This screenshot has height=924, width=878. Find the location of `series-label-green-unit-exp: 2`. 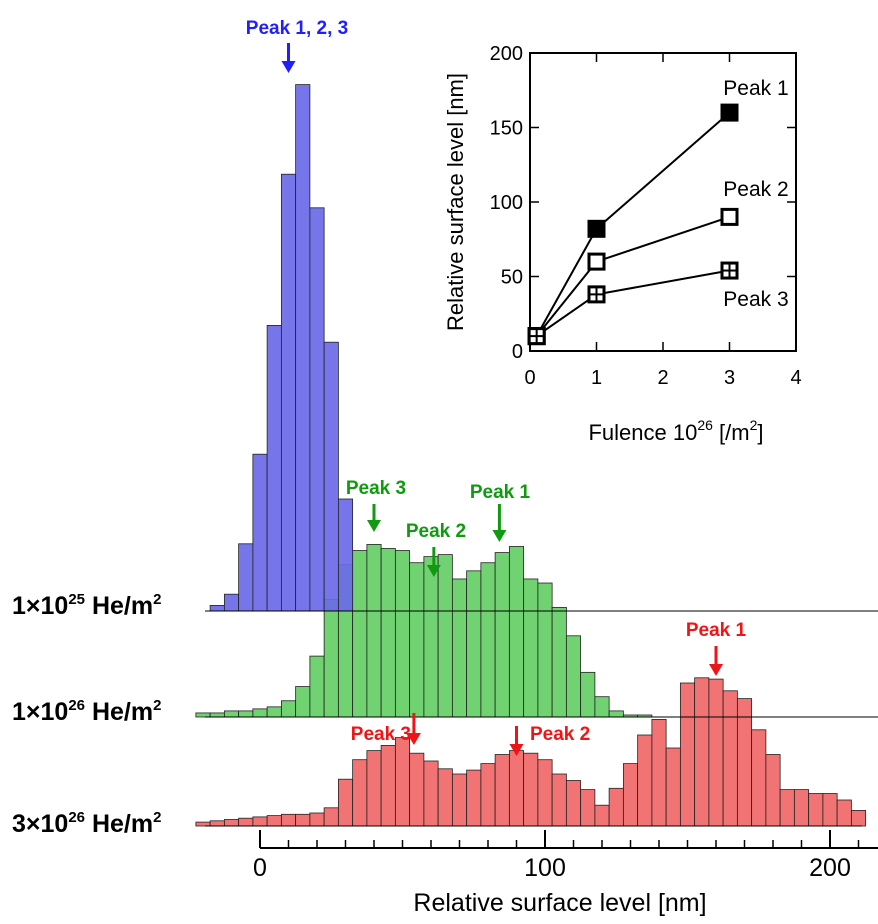

series-label-green-unit-exp: 2 is located at coordinates (157, 705).